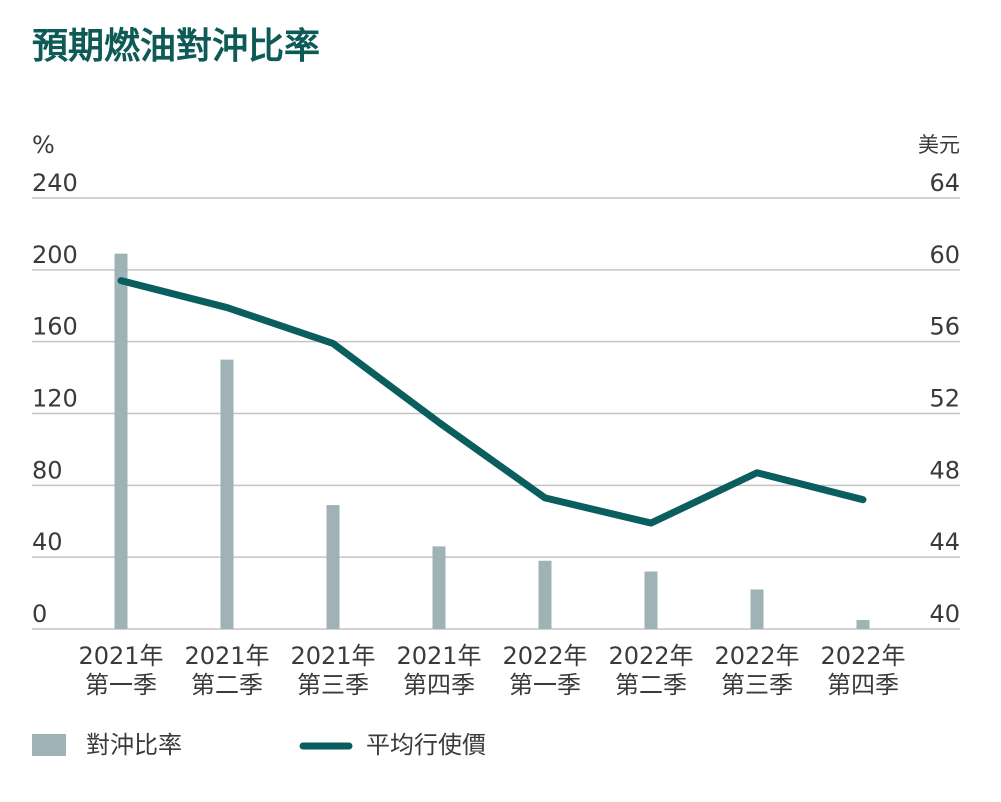  What do you see at coordinates (55, 255) in the screenshot?
I see `y-tick-label: 200` at bounding box center [55, 255].